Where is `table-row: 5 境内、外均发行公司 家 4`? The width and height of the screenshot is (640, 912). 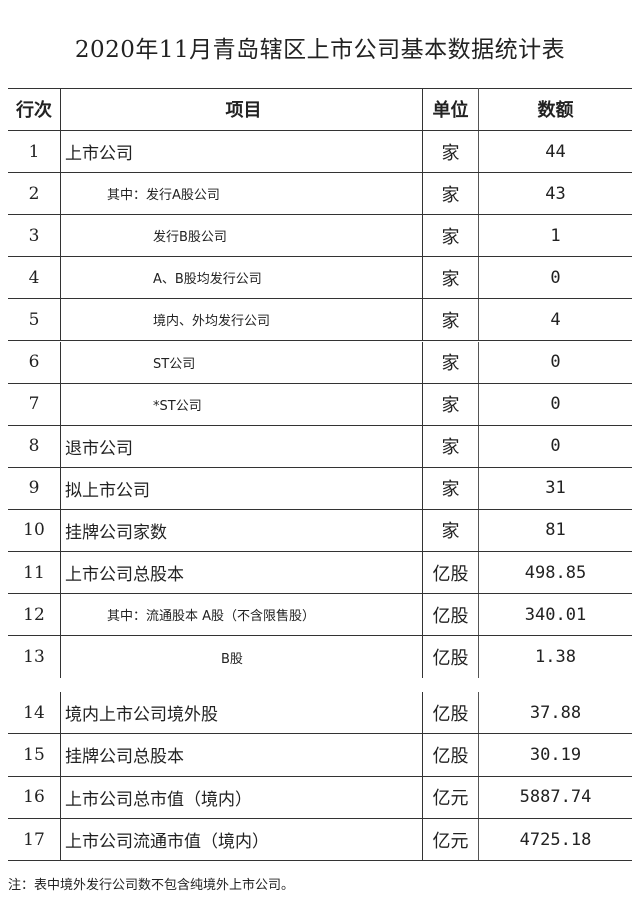
table-row: 5 境内、外均发行公司 家 4 is located at coordinates (320, 320).